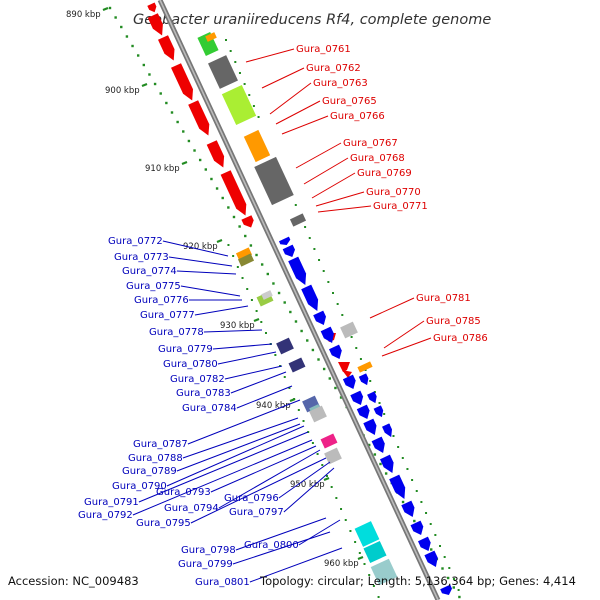 The width and height of the screenshot is (600, 600). Describe the element at coordinates (185, 349) in the screenshot. I see `gene-label: Gura_0779` at that location.